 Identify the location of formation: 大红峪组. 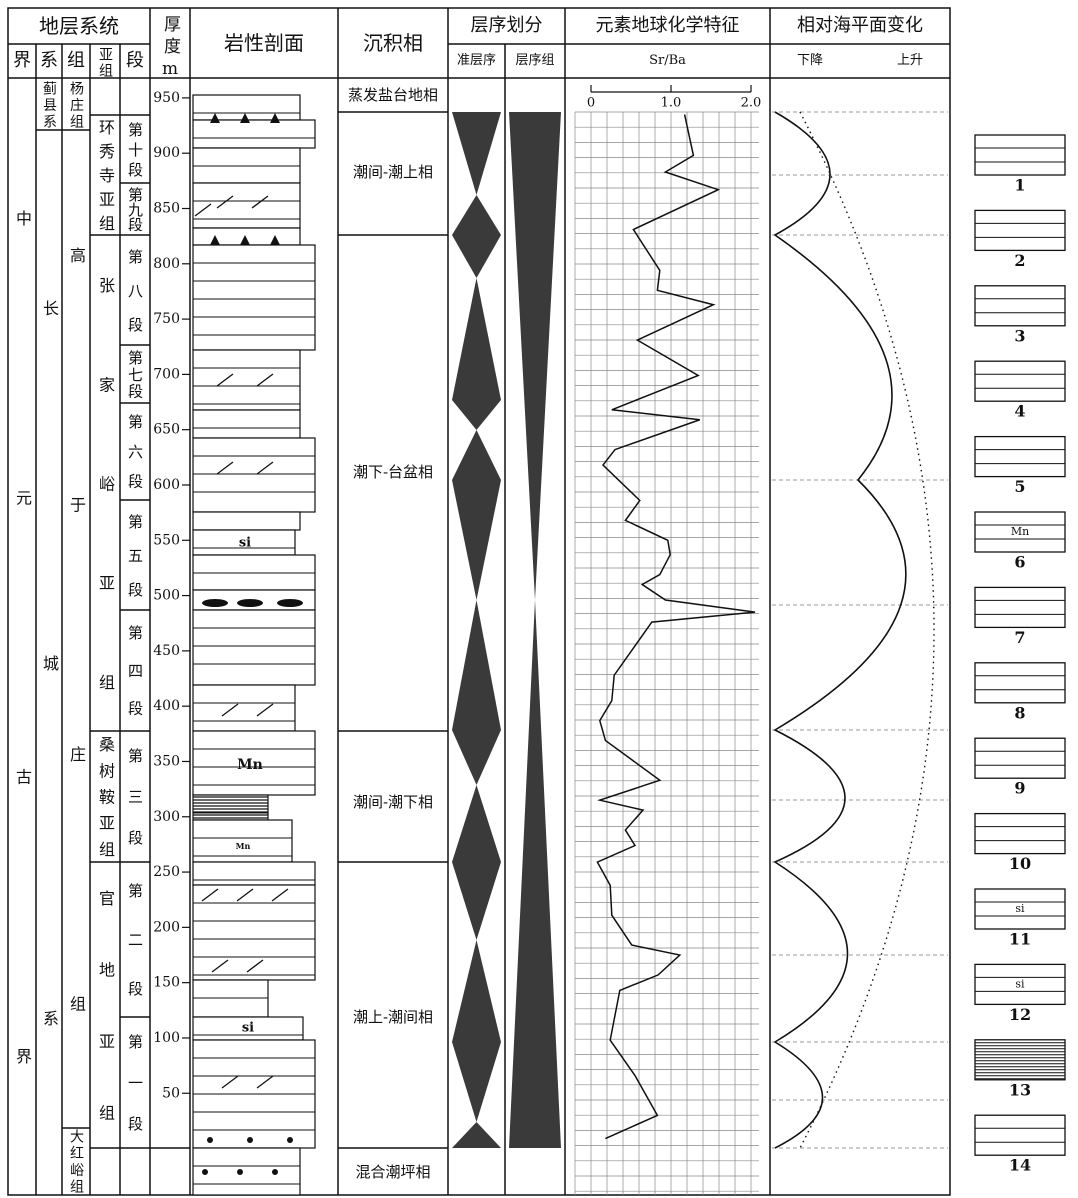
(76, 1162).